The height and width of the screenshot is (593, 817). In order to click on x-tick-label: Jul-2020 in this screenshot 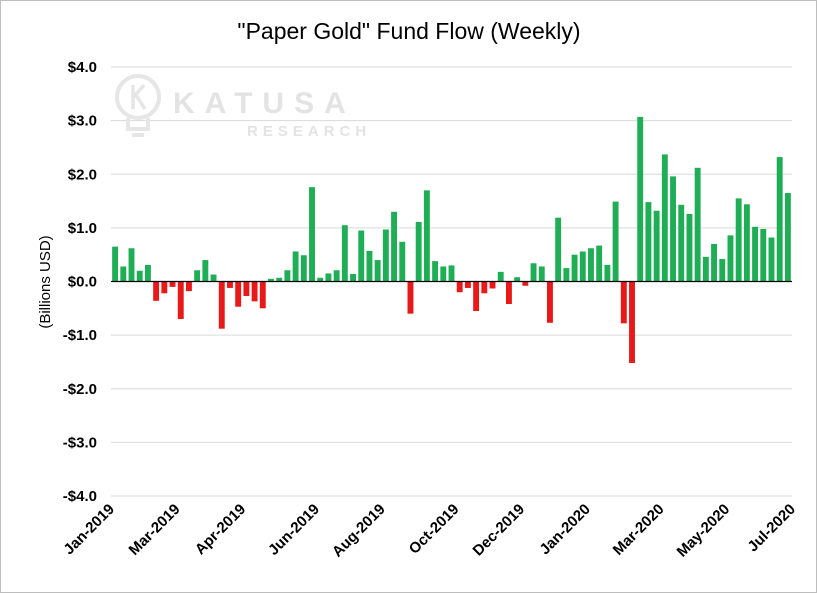, I will do `click(771, 528)`.